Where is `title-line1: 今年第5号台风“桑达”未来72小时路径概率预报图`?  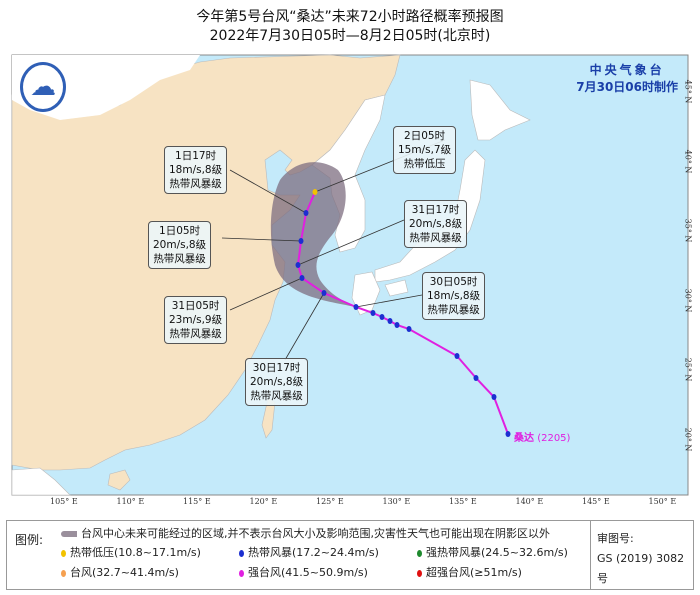
title-line1: 今年第5号台风“桑达”未来72小时路径概率预报图 is located at coordinates (350, 17).